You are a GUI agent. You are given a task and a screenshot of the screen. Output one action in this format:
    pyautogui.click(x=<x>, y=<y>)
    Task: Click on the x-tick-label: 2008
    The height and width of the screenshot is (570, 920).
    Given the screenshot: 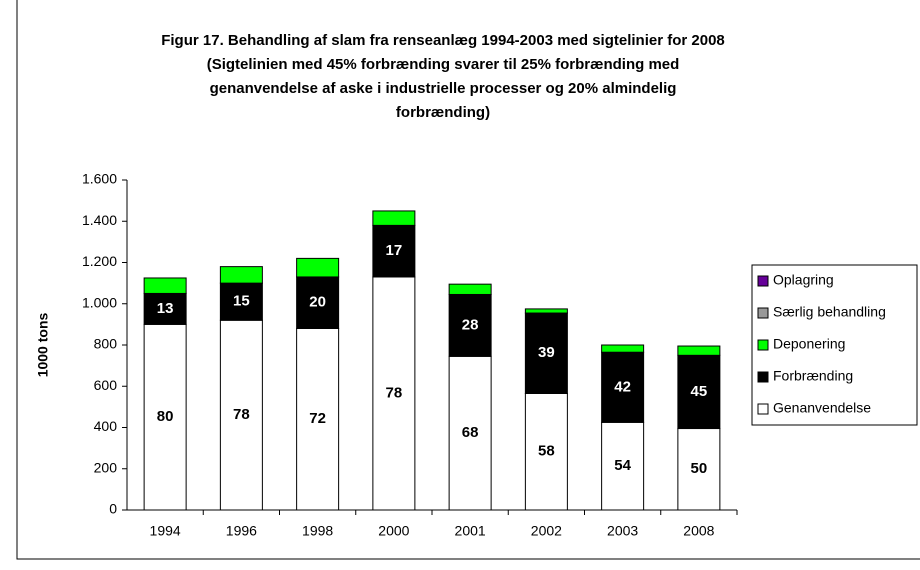 What is the action you would take?
    pyautogui.click(x=698, y=531)
    